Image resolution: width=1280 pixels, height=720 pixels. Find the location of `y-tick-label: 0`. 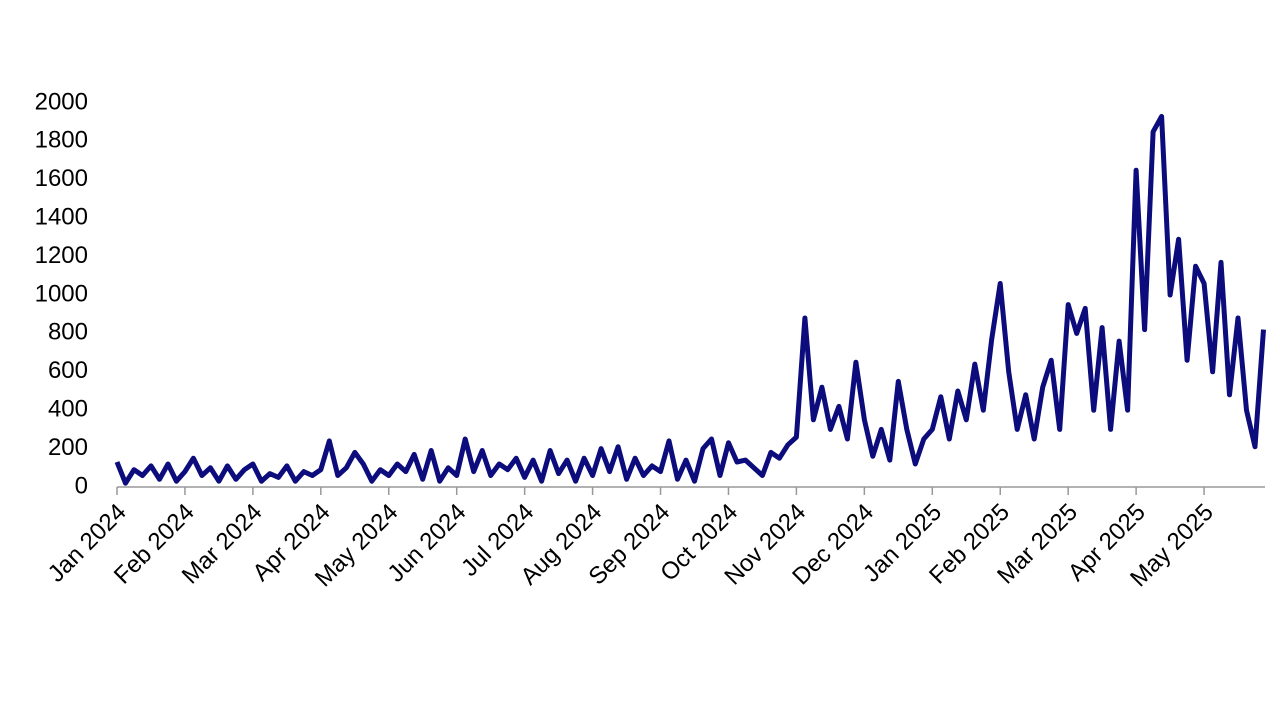

y-tick-label: 0 is located at coordinates (81, 485).